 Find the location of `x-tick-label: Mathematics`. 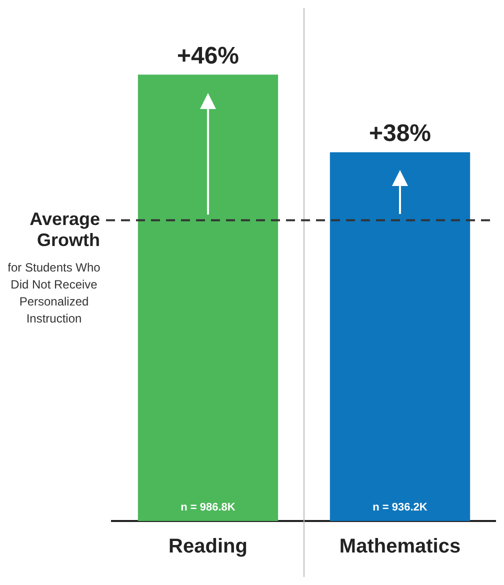

x-tick-label: Mathematics is located at coordinates (400, 547).